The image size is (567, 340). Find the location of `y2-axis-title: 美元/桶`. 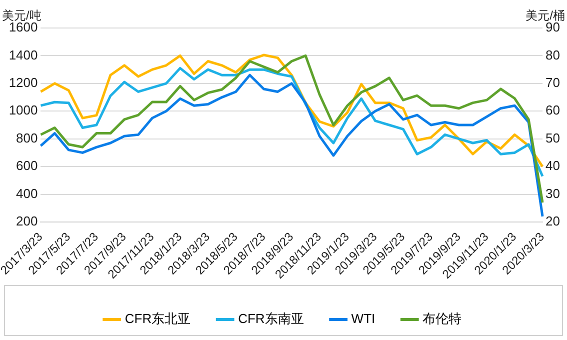

y2-axis-title: 美元/桶 is located at coordinates (545, 15).